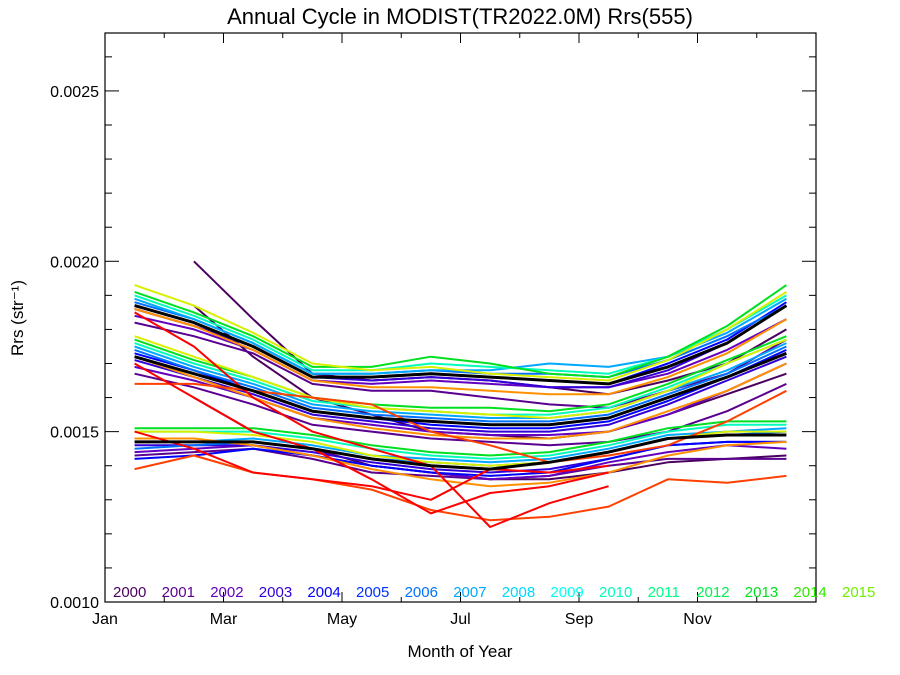 This screenshot has height=675, width=900. What do you see at coordinates (566, 592) in the screenshot?
I see `legend-year-2009: 2009` at bounding box center [566, 592].